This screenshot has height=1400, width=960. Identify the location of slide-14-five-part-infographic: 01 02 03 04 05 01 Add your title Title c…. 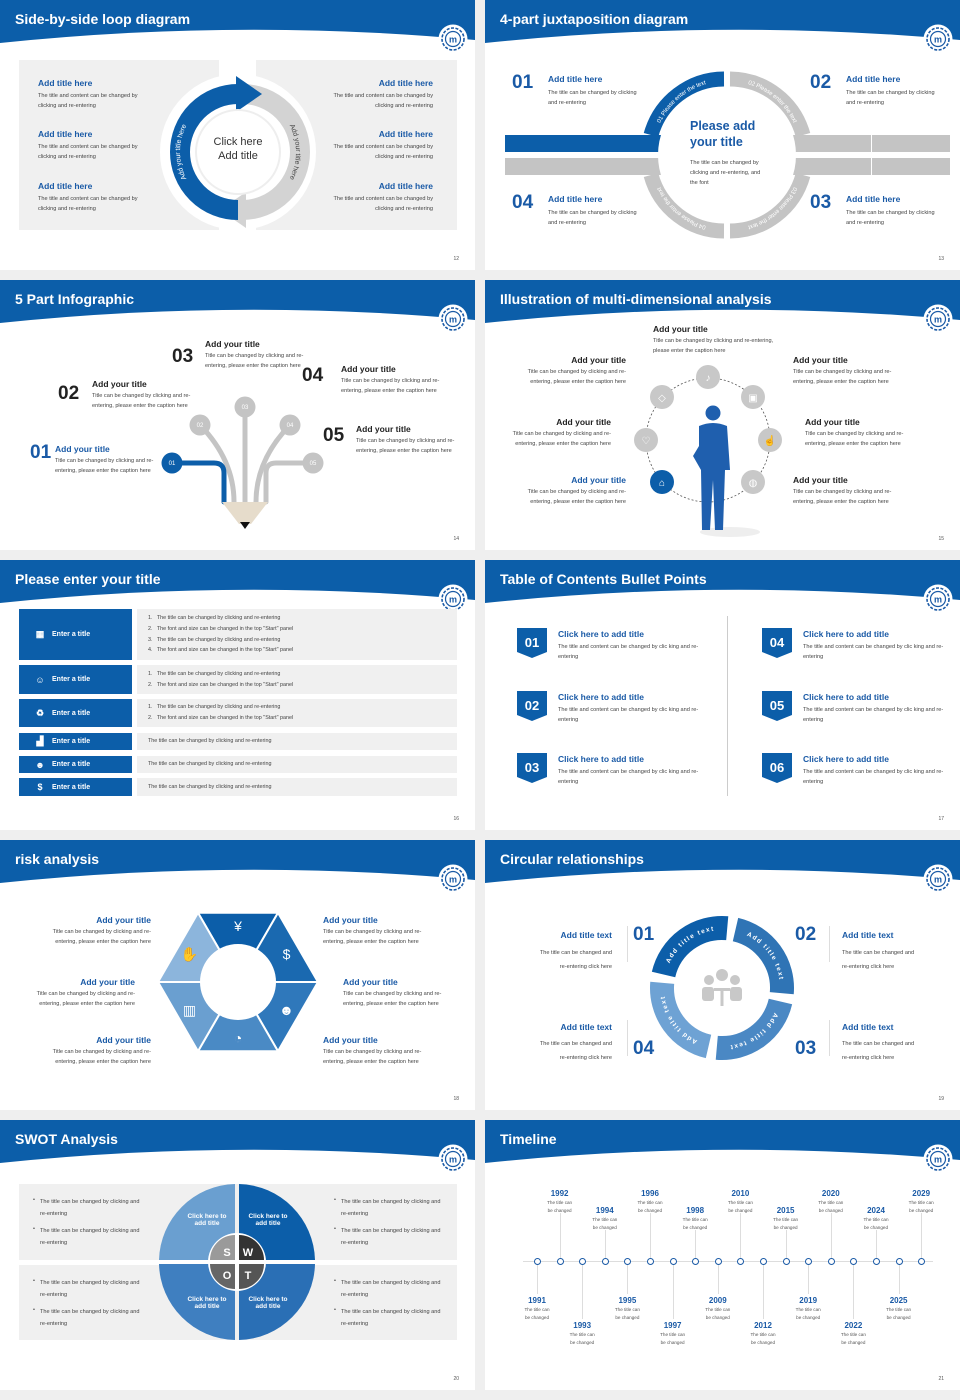
(237, 415).